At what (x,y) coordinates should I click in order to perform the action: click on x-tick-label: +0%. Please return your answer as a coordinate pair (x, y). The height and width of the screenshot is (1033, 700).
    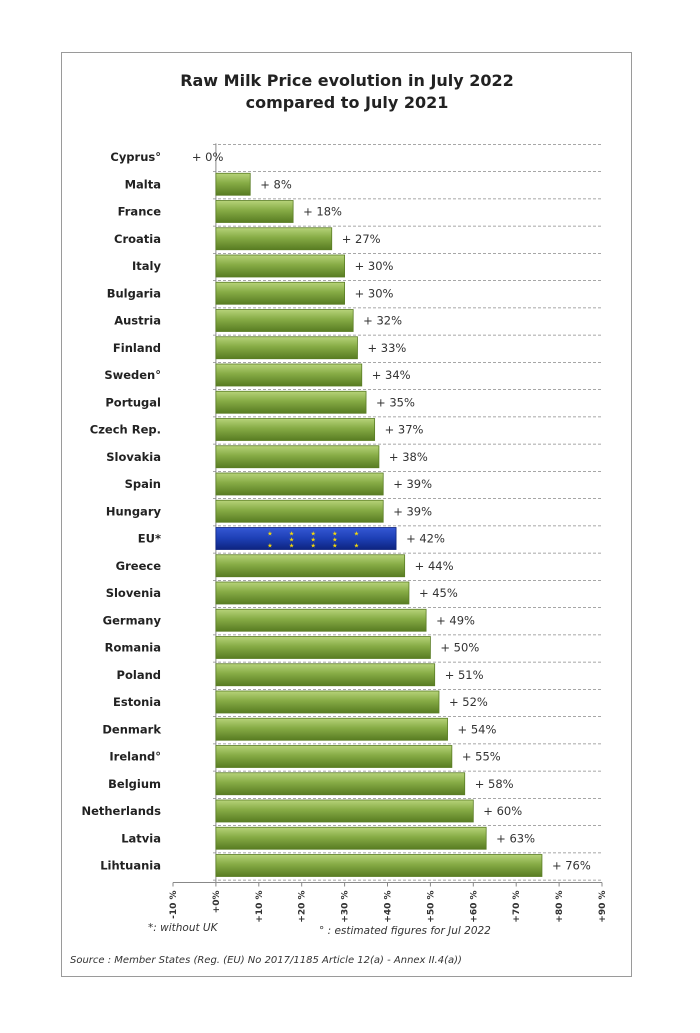
    Looking at the image, I should click on (217, 902).